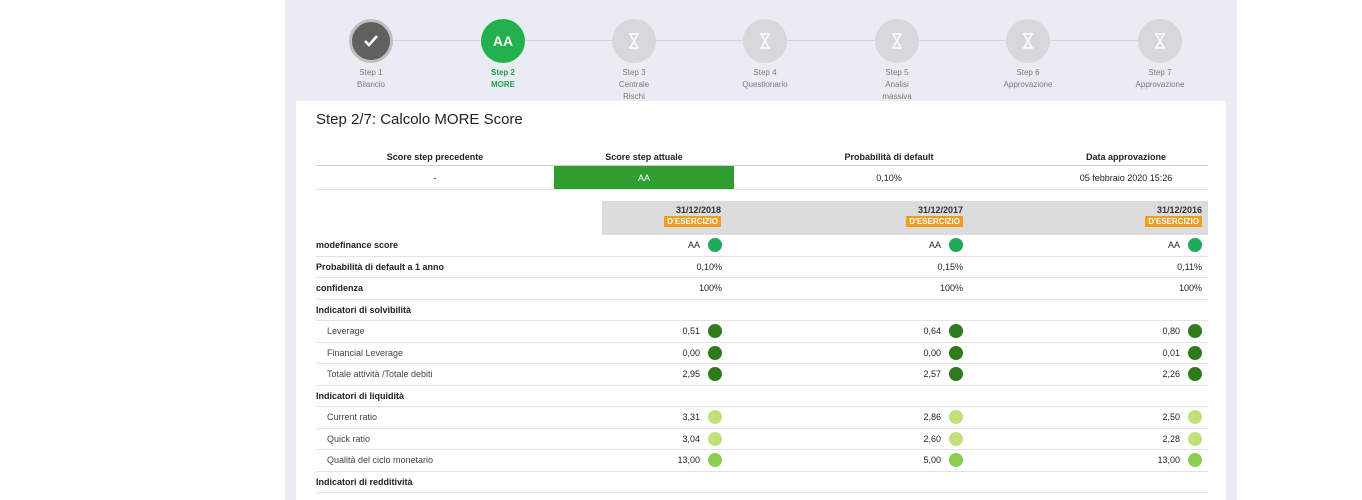 The width and height of the screenshot is (1362, 500). What do you see at coordinates (691, 417) in the screenshot?
I see `row-value: 3,31` at bounding box center [691, 417].